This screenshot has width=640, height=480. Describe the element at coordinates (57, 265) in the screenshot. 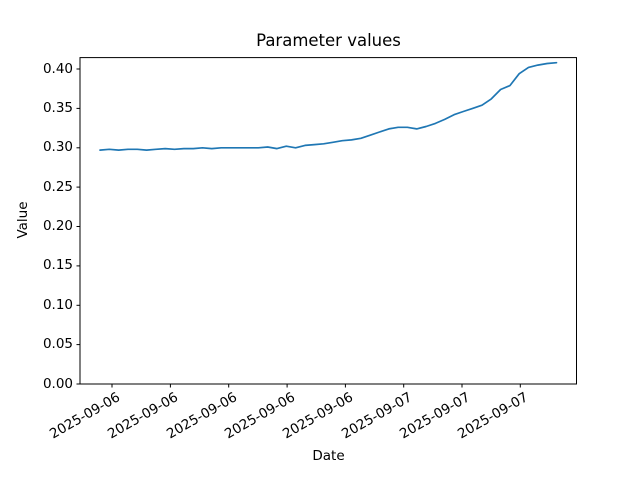

I see `y-tick-label: 0.15` at that location.